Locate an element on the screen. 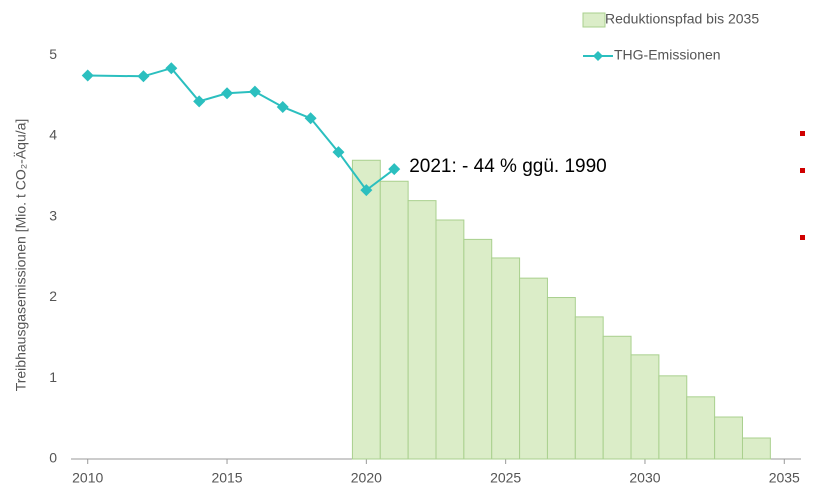 This screenshot has width=819, height=492. y-tick-label: 4 is located at coordinates (53, 135).